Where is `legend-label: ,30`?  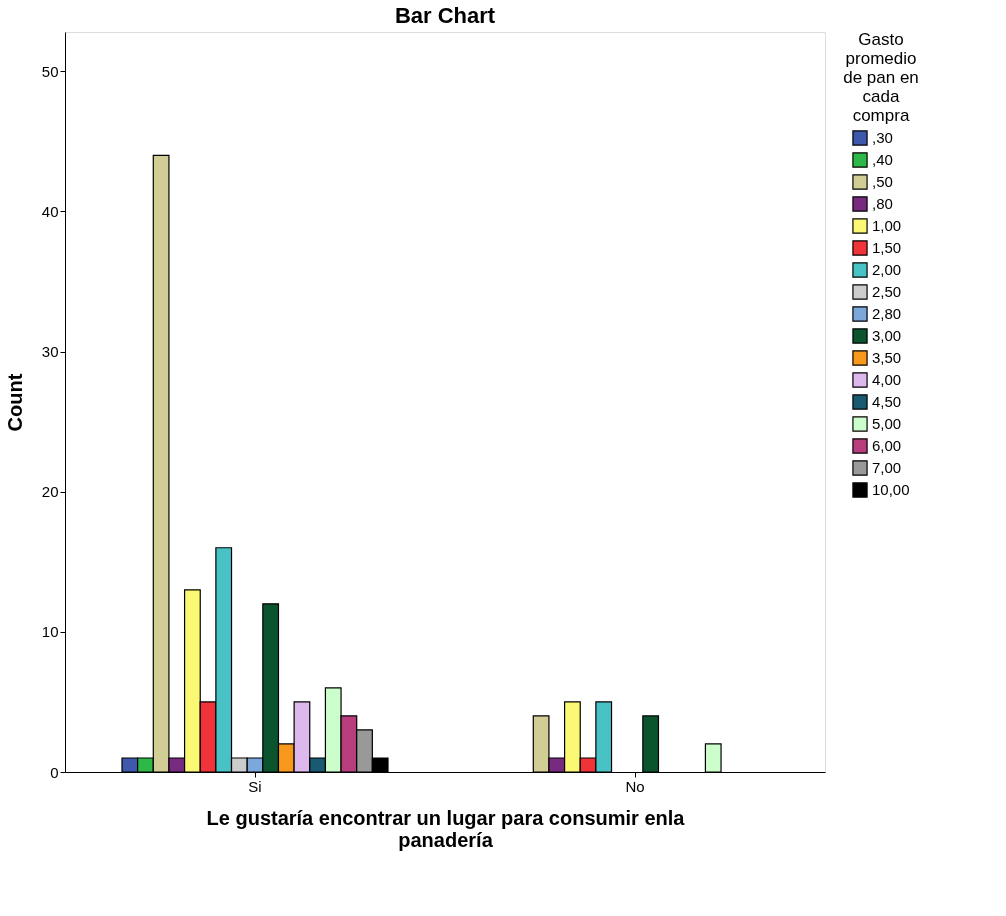 legend-label: ,30 is located at coordinates (882, 137).